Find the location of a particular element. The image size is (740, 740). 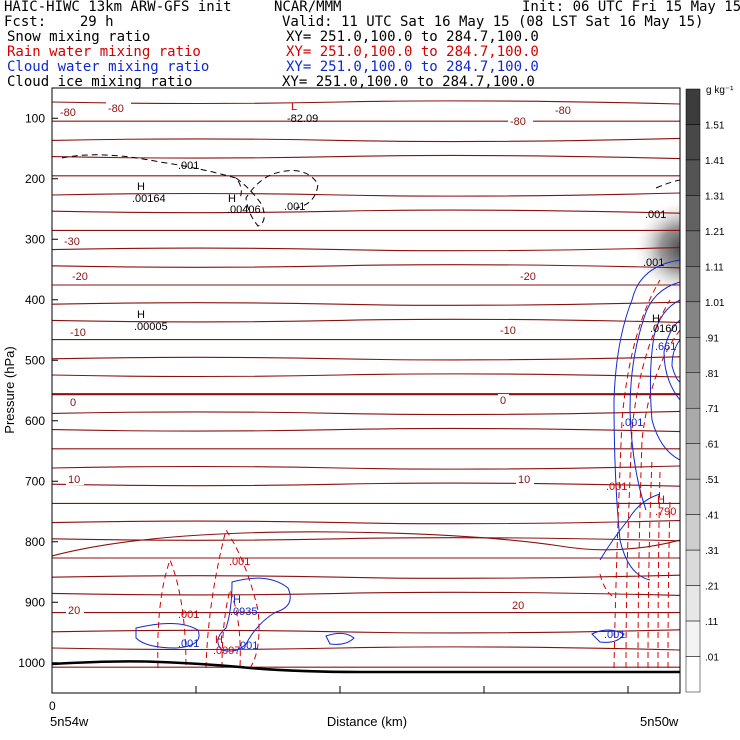

field-label: .00005 is located at coordinates (151, 327).